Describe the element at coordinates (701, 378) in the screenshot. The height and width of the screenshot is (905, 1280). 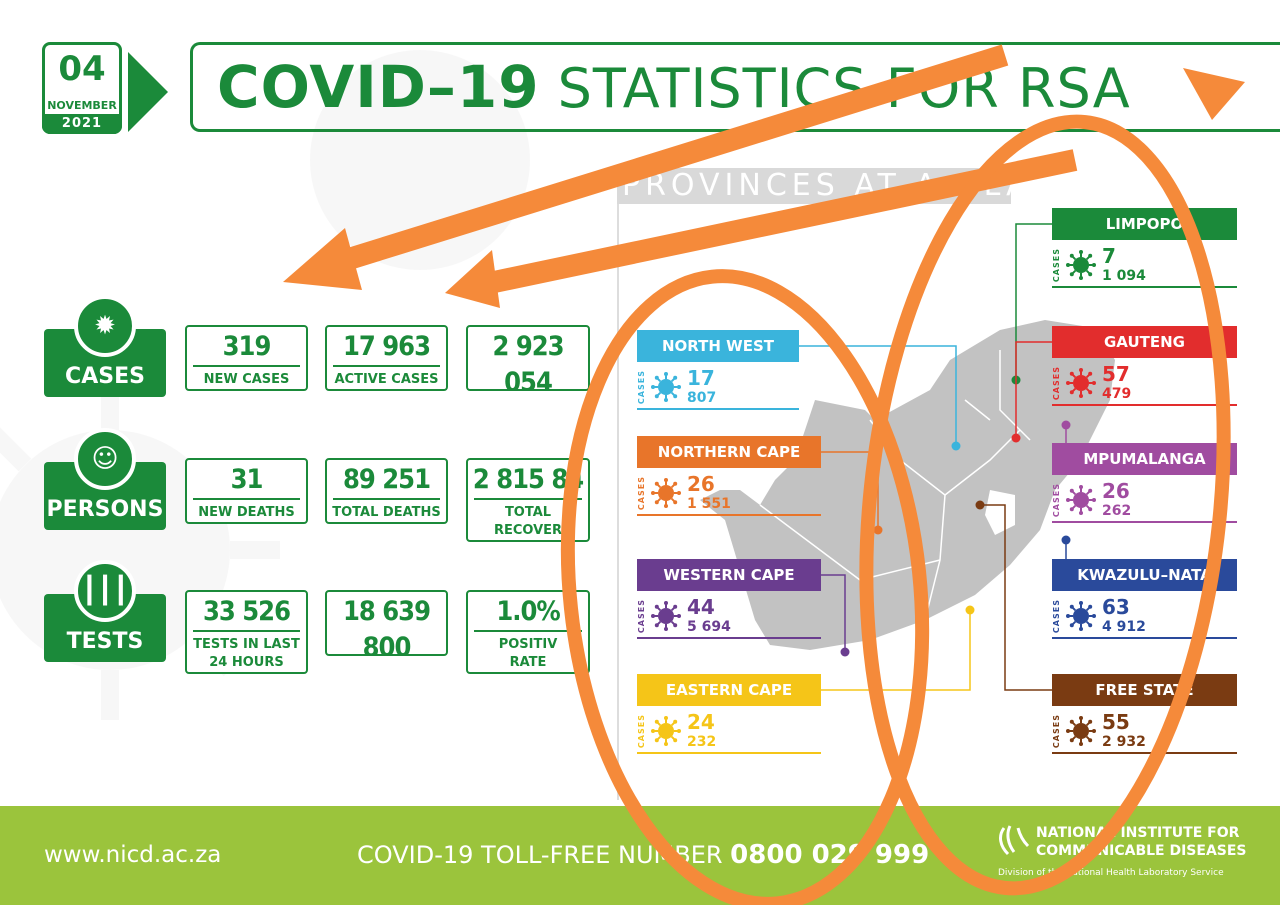
I see `province-new-cases: 17` at that location.